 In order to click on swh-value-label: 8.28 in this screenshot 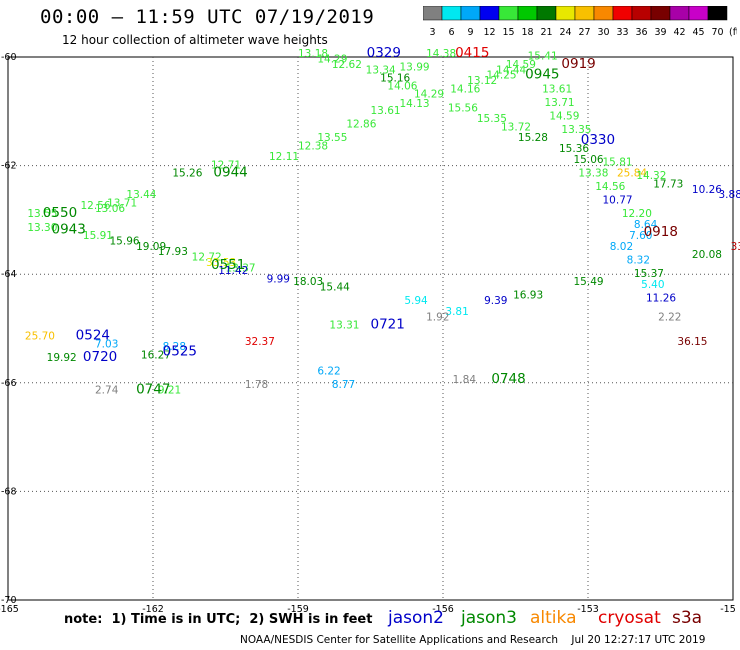, I will do `click(174, 347)`.